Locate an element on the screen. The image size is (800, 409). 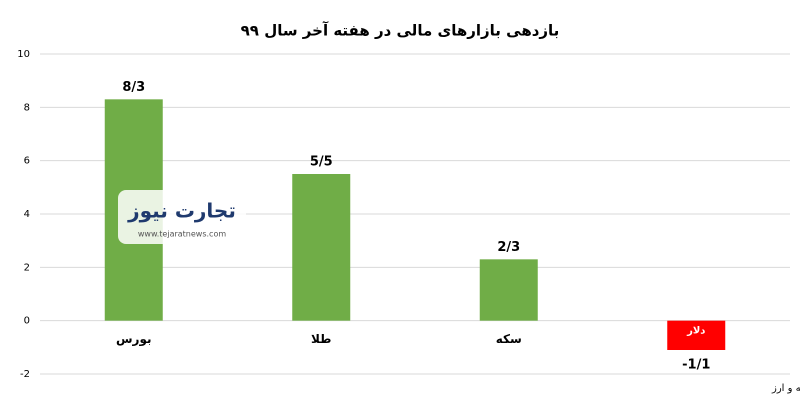
y-tick-label: 0 is located at coordinates (27, 321).